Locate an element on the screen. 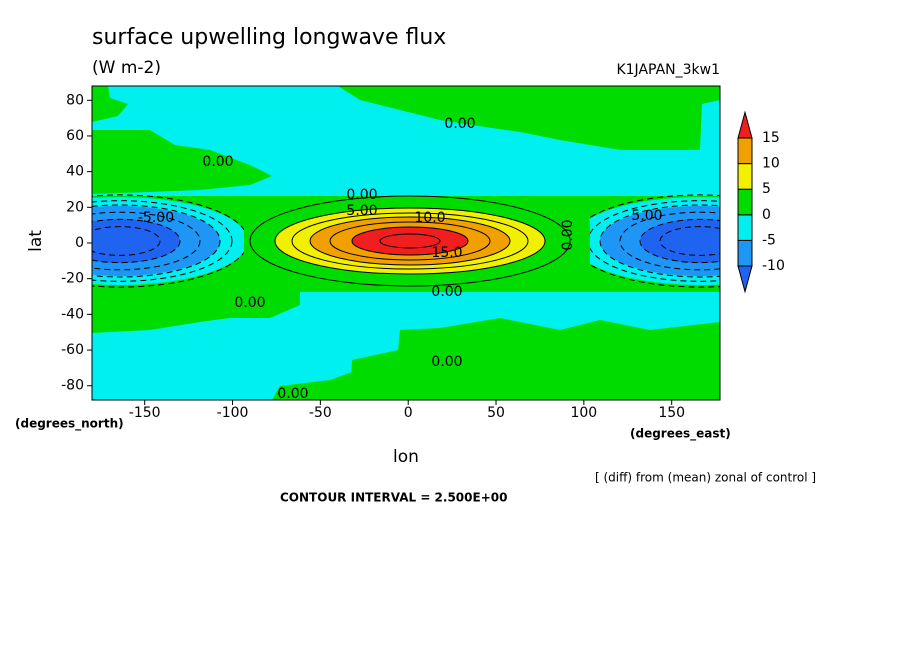 The image size is (904, 654). x-tick-label: 50 is located at coordinates (496, 413).